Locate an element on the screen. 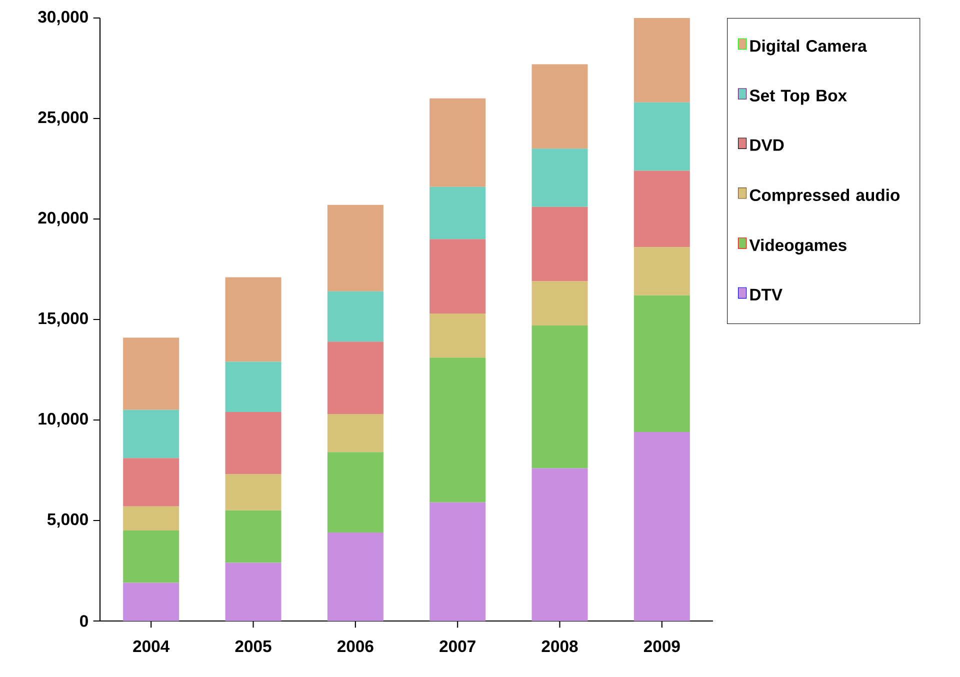  y-tick-label: 15,000 is located at coordinates (63, 319).